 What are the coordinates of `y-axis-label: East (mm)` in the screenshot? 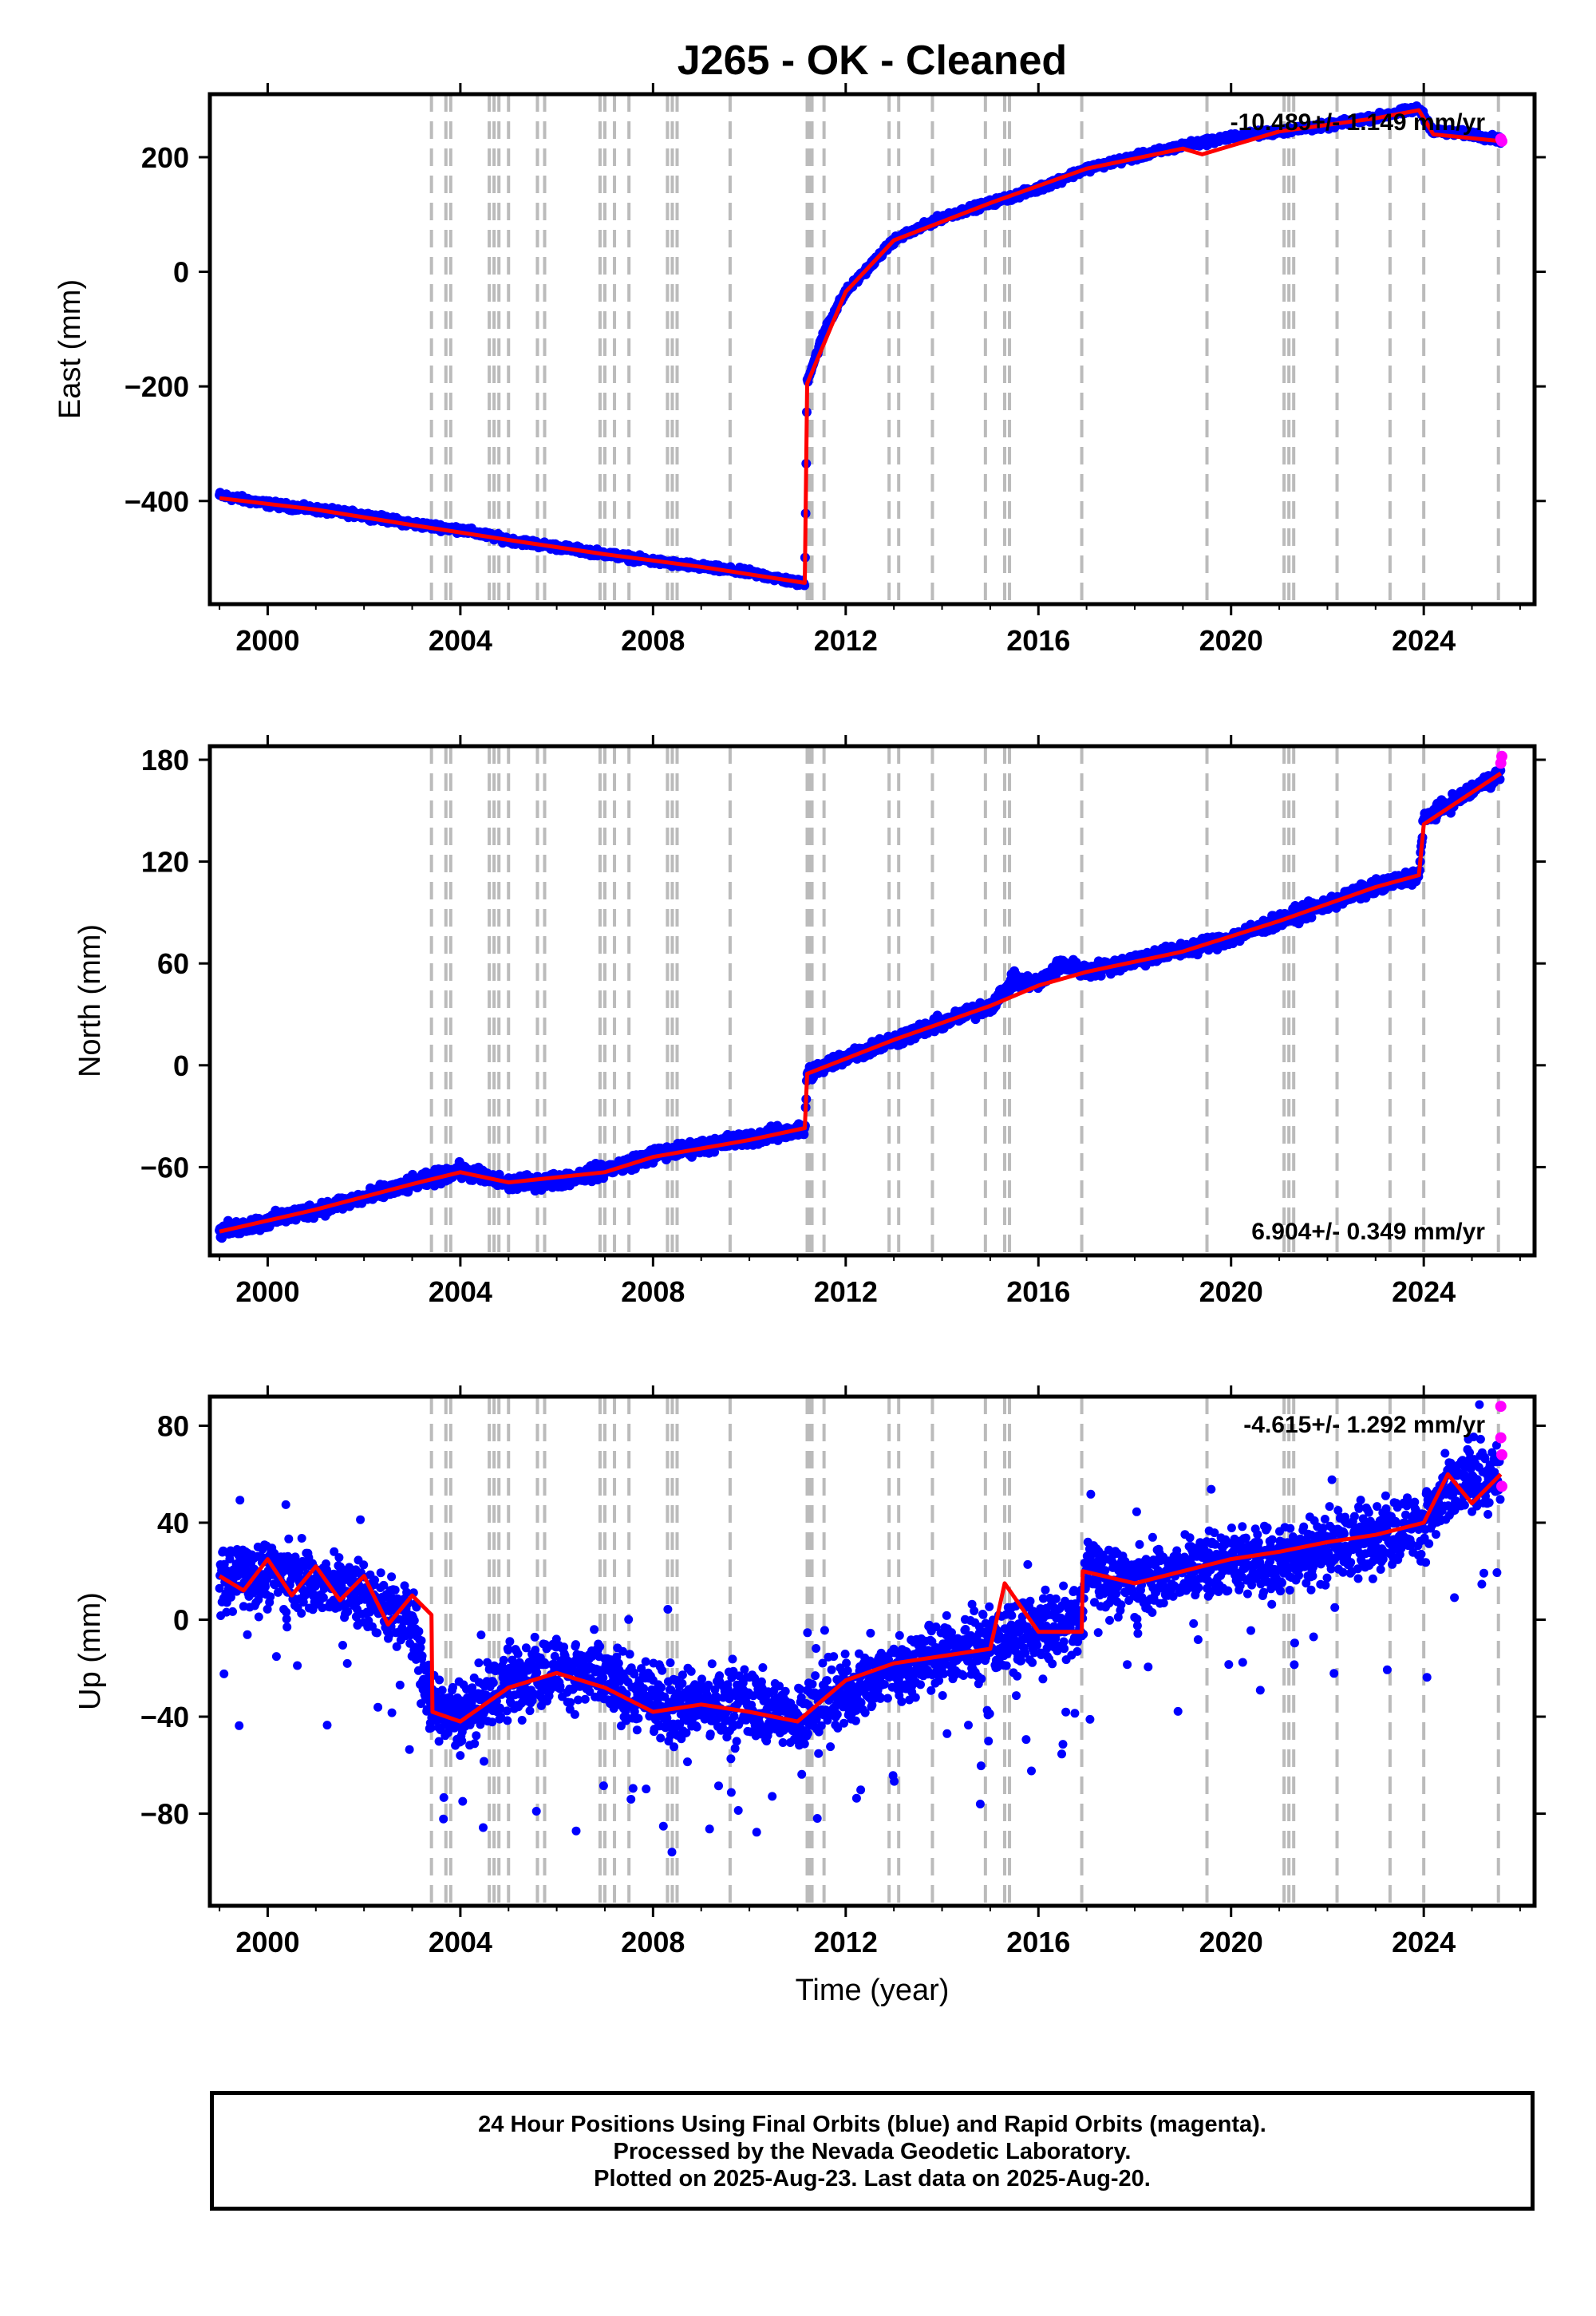 It's located at (70, 349).